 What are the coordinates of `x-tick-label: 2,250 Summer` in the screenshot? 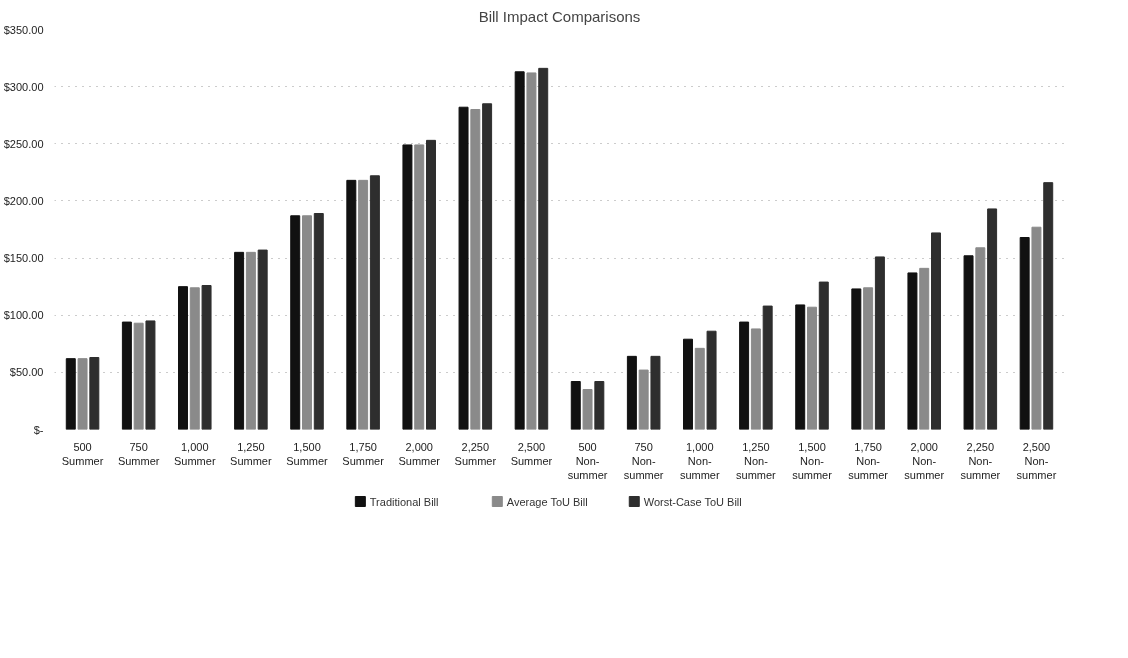 It's located at (475, 453).